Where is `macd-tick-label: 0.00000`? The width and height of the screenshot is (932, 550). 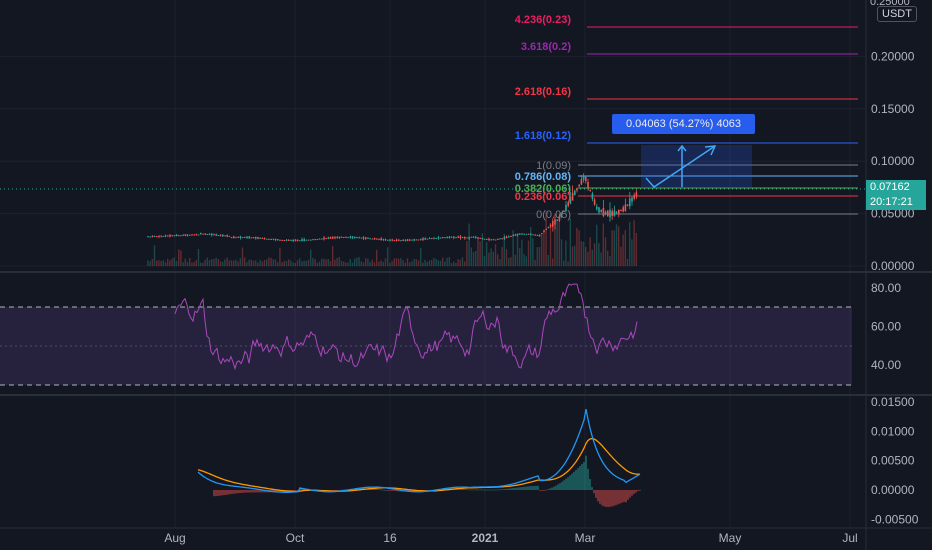
macd-tick-label: 0.00000 is located at coordinates (893, 490).